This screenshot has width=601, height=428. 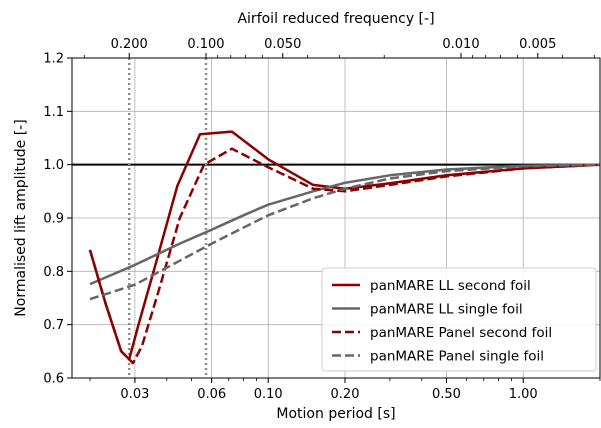 What do you see at coordinates (53, 59) in the screenshot?
I see `y-tick-label: 1.2` at bounding box center [53, 59].